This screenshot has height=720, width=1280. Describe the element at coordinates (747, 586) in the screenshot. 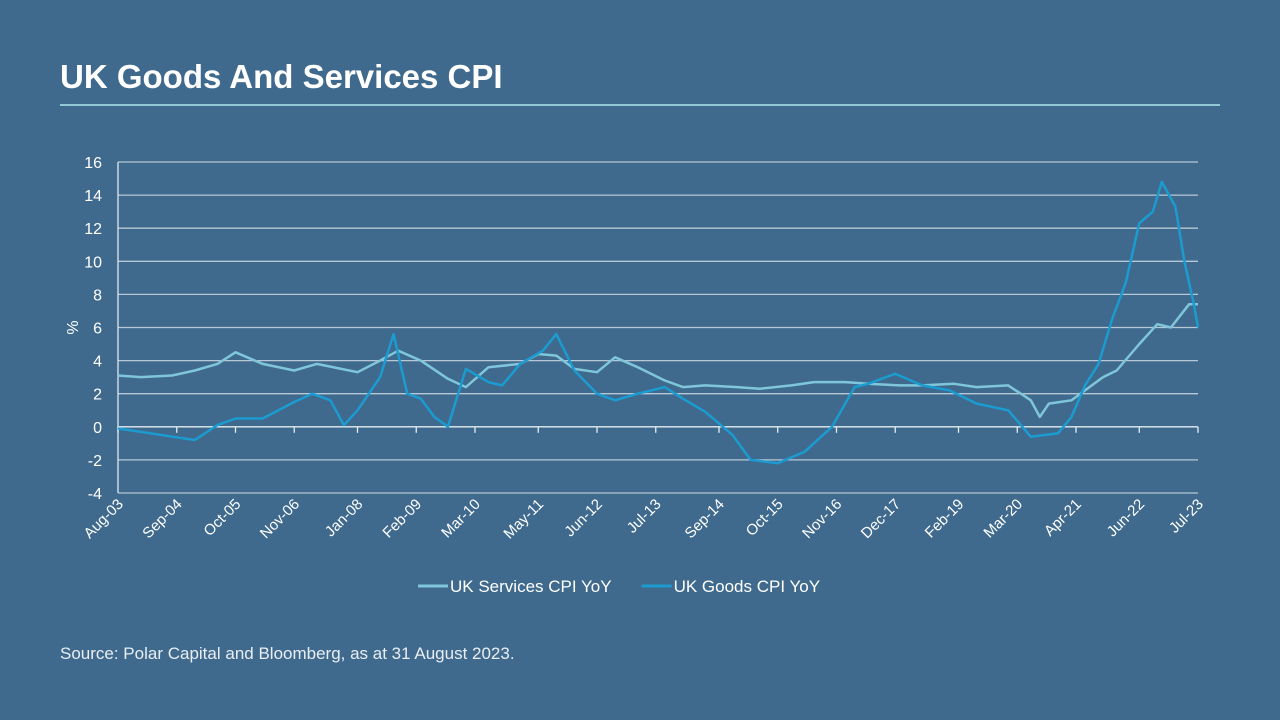

I see `legend-label: UK Goods CPI YoY` at that location.